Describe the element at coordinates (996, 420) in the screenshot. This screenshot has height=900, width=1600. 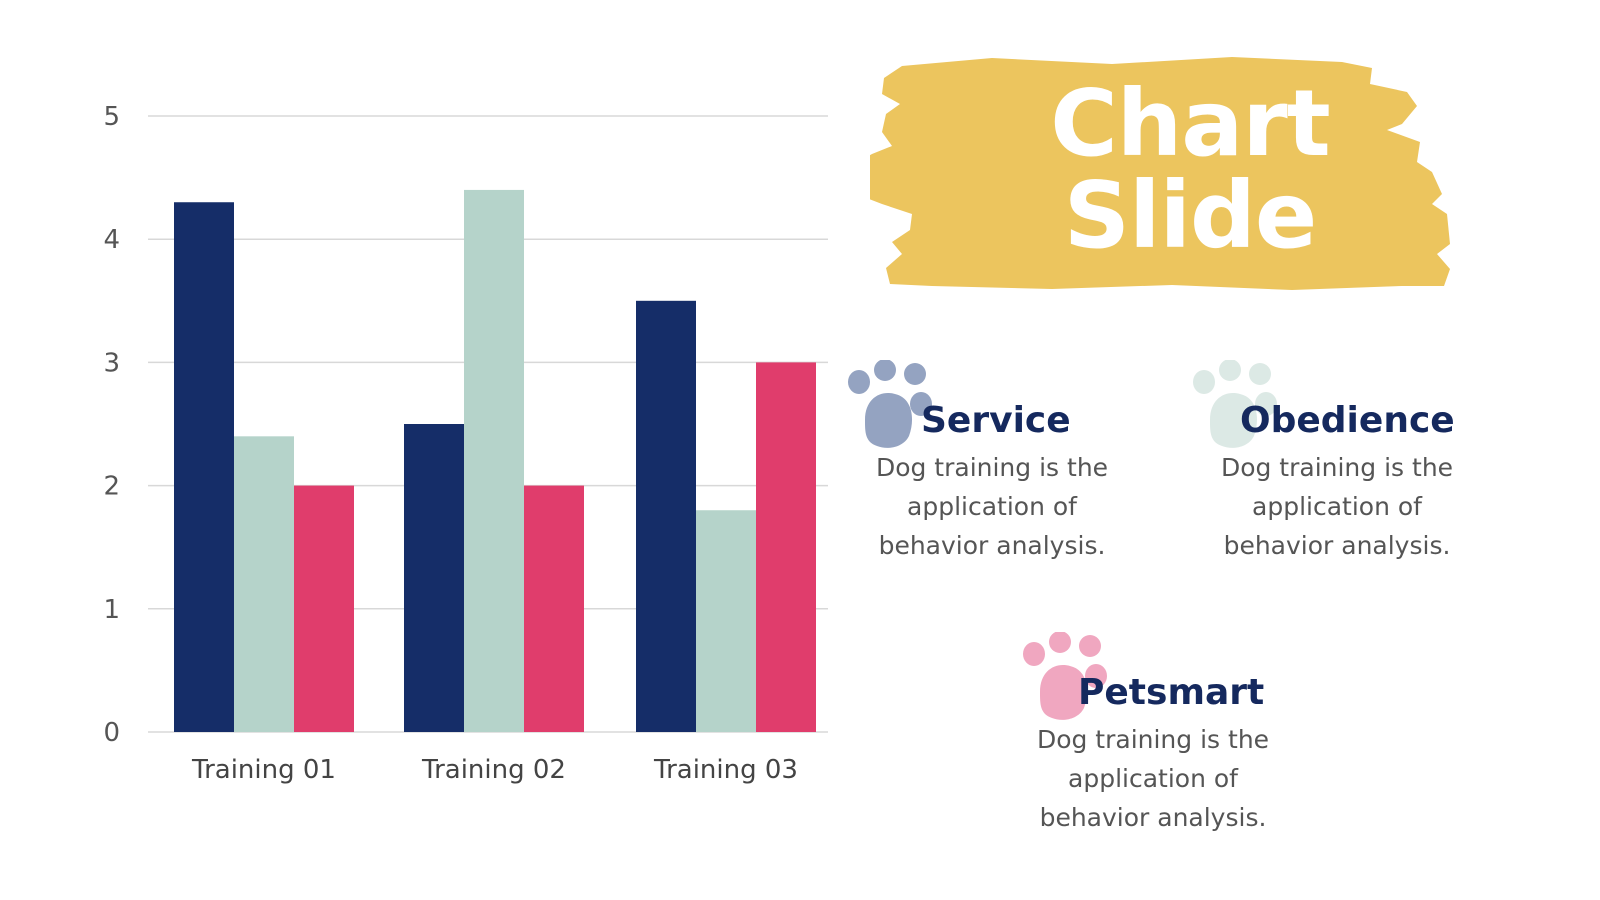
I see `item-heading: Service` at that location.